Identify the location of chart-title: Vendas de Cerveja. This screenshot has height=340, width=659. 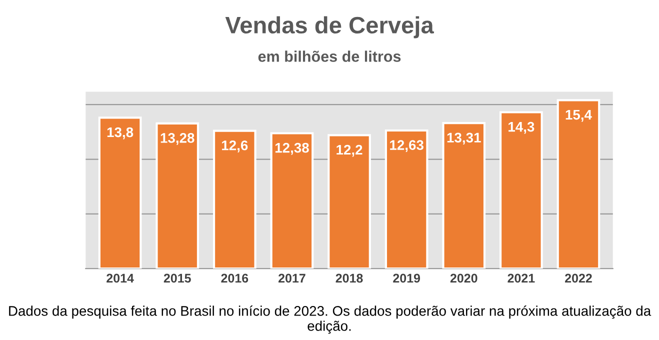
(329, 27).